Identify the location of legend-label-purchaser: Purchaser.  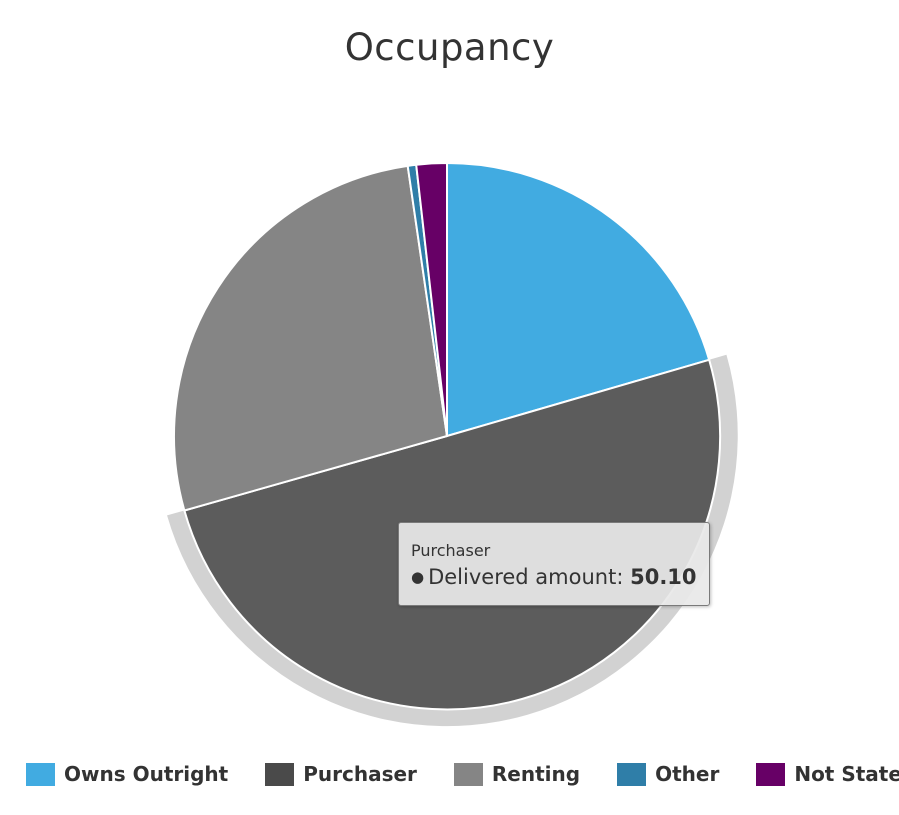
(360, 774).